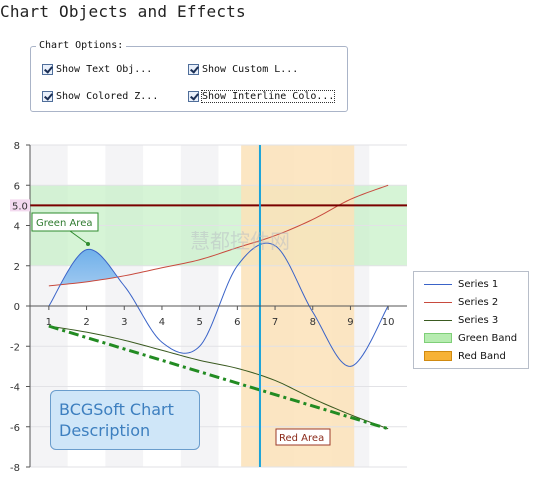 The image size is (535, 484). Describe the element at coordinates (313, 322) in the screenshot. I see `x-tick-label: 8` at that location.